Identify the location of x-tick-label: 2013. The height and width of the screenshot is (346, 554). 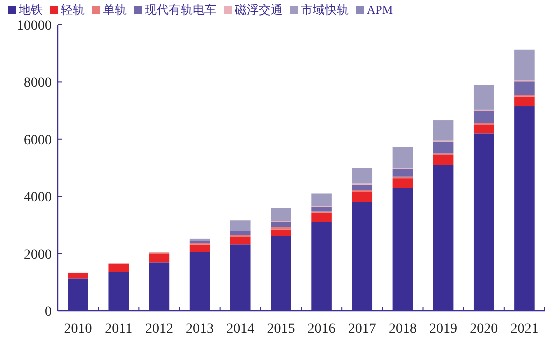
(200, 329).